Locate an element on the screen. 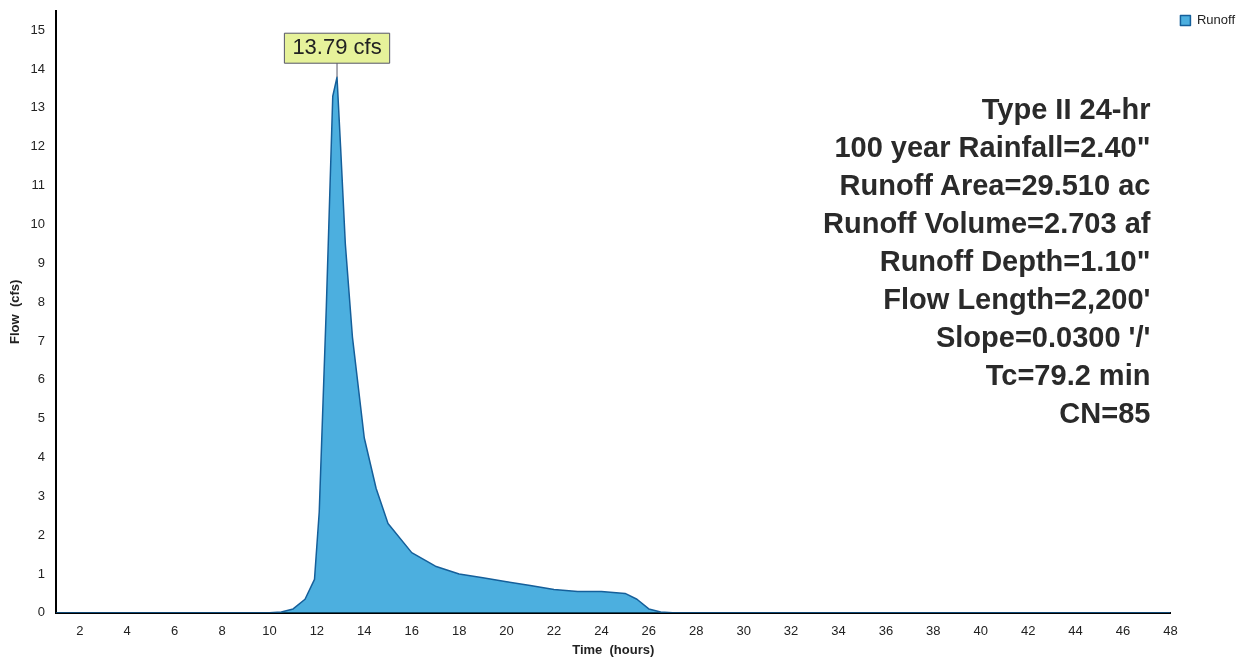 The width and height of the screenshot is (1249, 662). annotation: 100 year Rainfall=2.40" is located at coordinates (992, 146).